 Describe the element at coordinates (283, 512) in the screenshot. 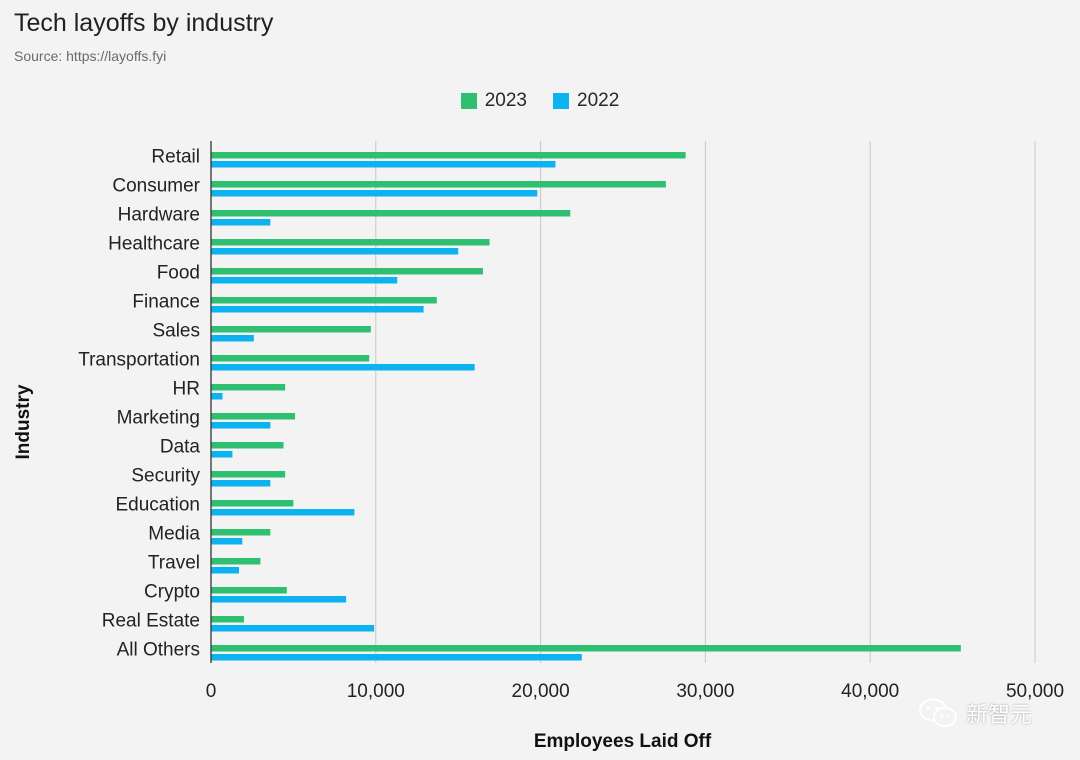

I see `bar-2022-education` at that location.